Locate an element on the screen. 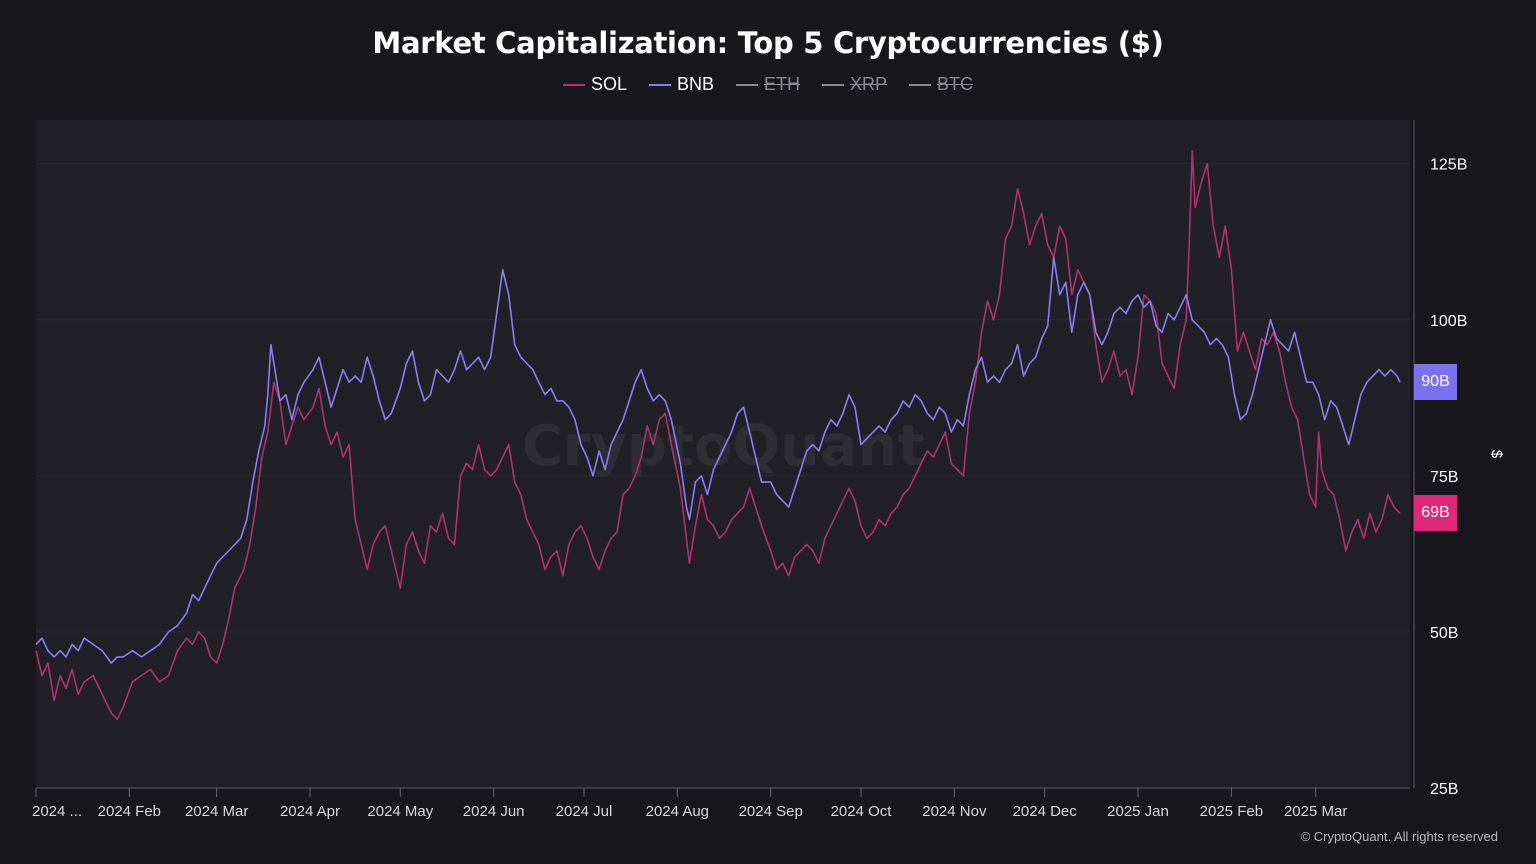 This screenshot has width=1536, height=864. x-tick-label: 2025 Feb is located at coordinates (1231, 811).